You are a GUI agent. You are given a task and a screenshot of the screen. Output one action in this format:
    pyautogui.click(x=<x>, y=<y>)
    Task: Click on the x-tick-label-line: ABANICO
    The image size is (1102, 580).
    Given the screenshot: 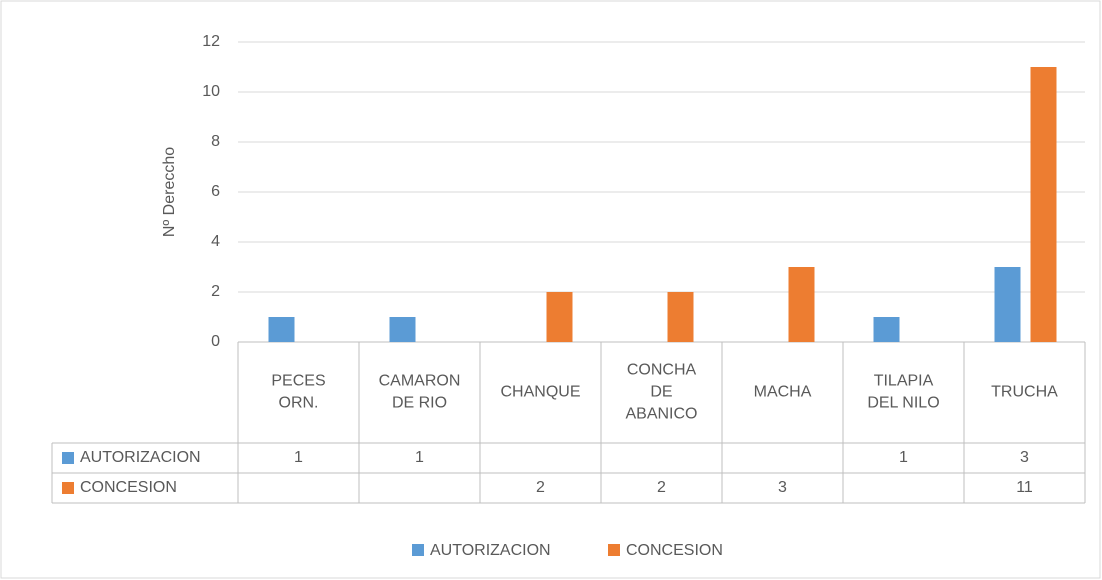 What is the action you would take?
    pyautogui.click(x=661, y=414)
    